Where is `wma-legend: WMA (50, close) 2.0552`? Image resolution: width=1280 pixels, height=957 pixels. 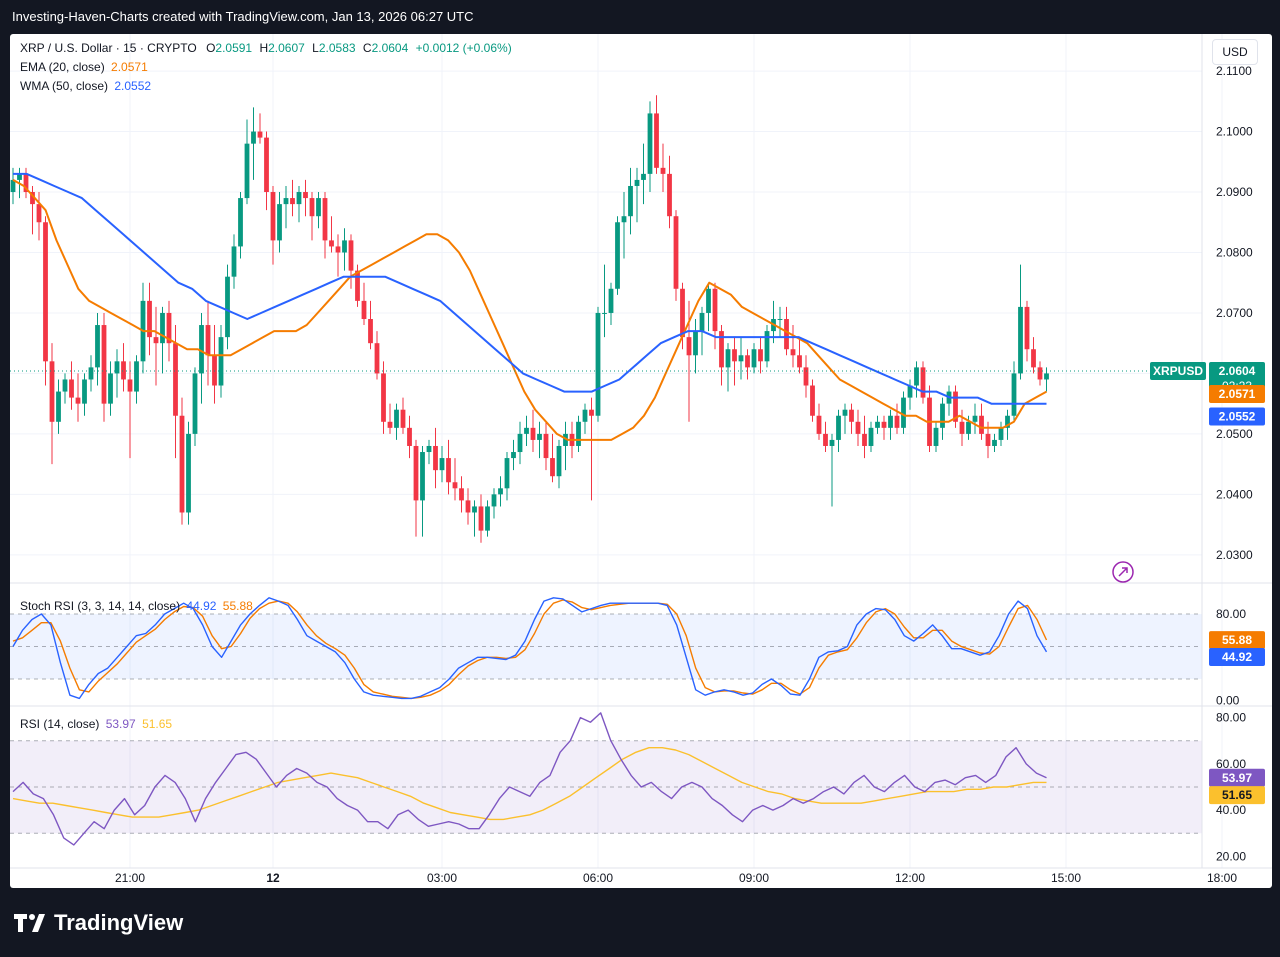
wma-legend: WMA (50, close) 2.0552 is located at coordinates (85, 86).